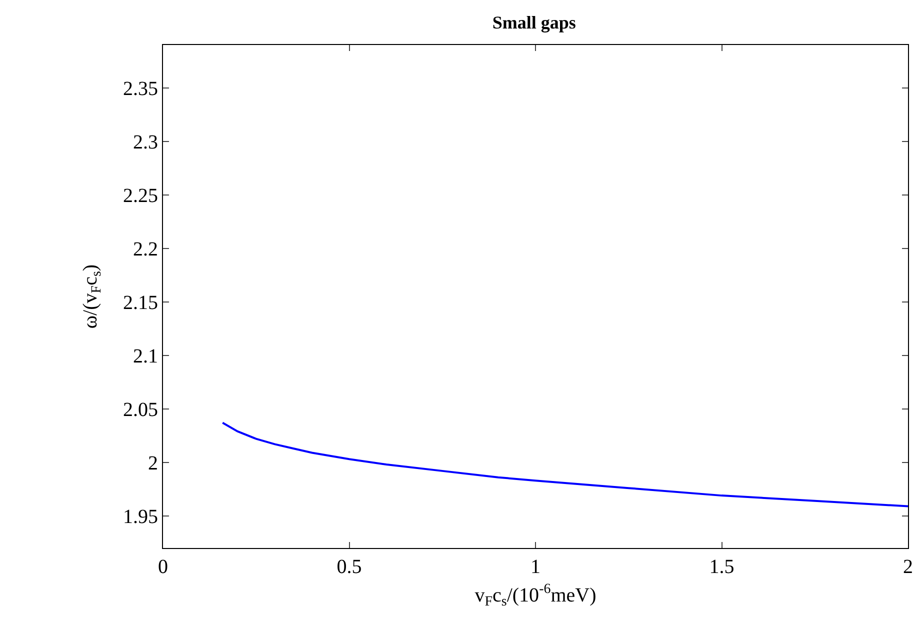 Image resolution: width=921 pixels, height=643 pixels. Describe the element at coordinates (721, 567) in the screenshot. I see `x-tick-label: 1.5` at that location.